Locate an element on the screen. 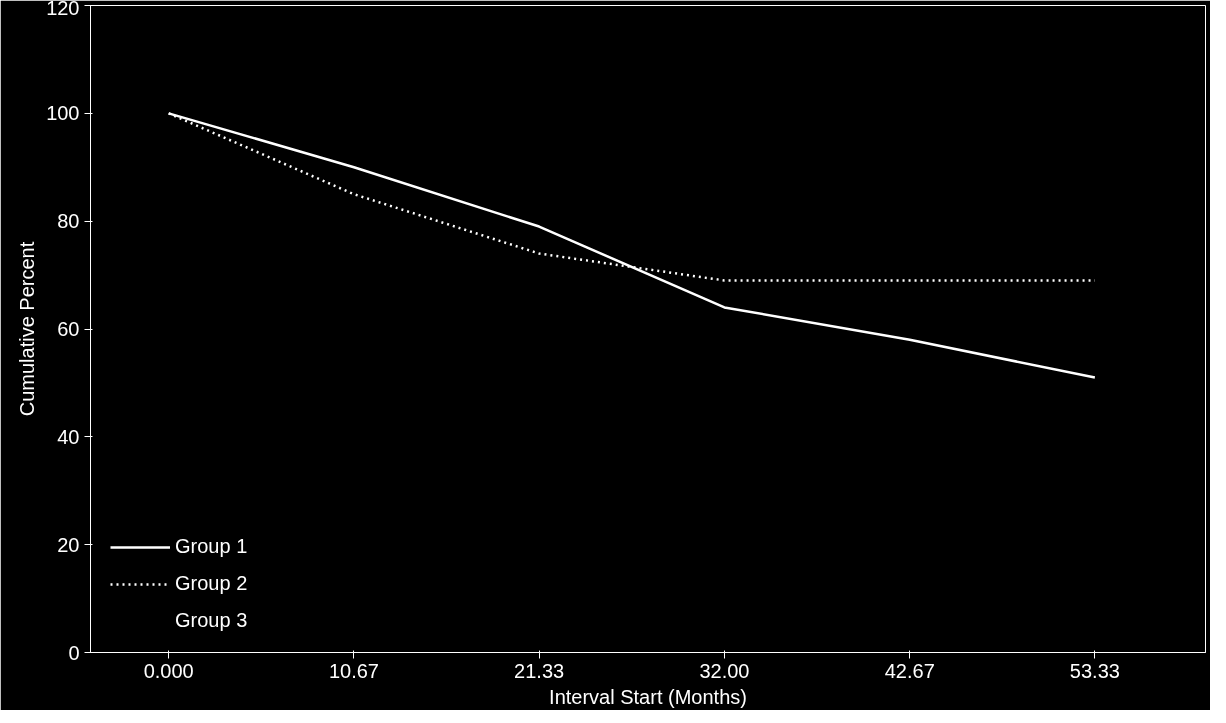 This screenshot has width=1226, height=723. x-tick-label: 10.67 is located at coordinates (353, 670).